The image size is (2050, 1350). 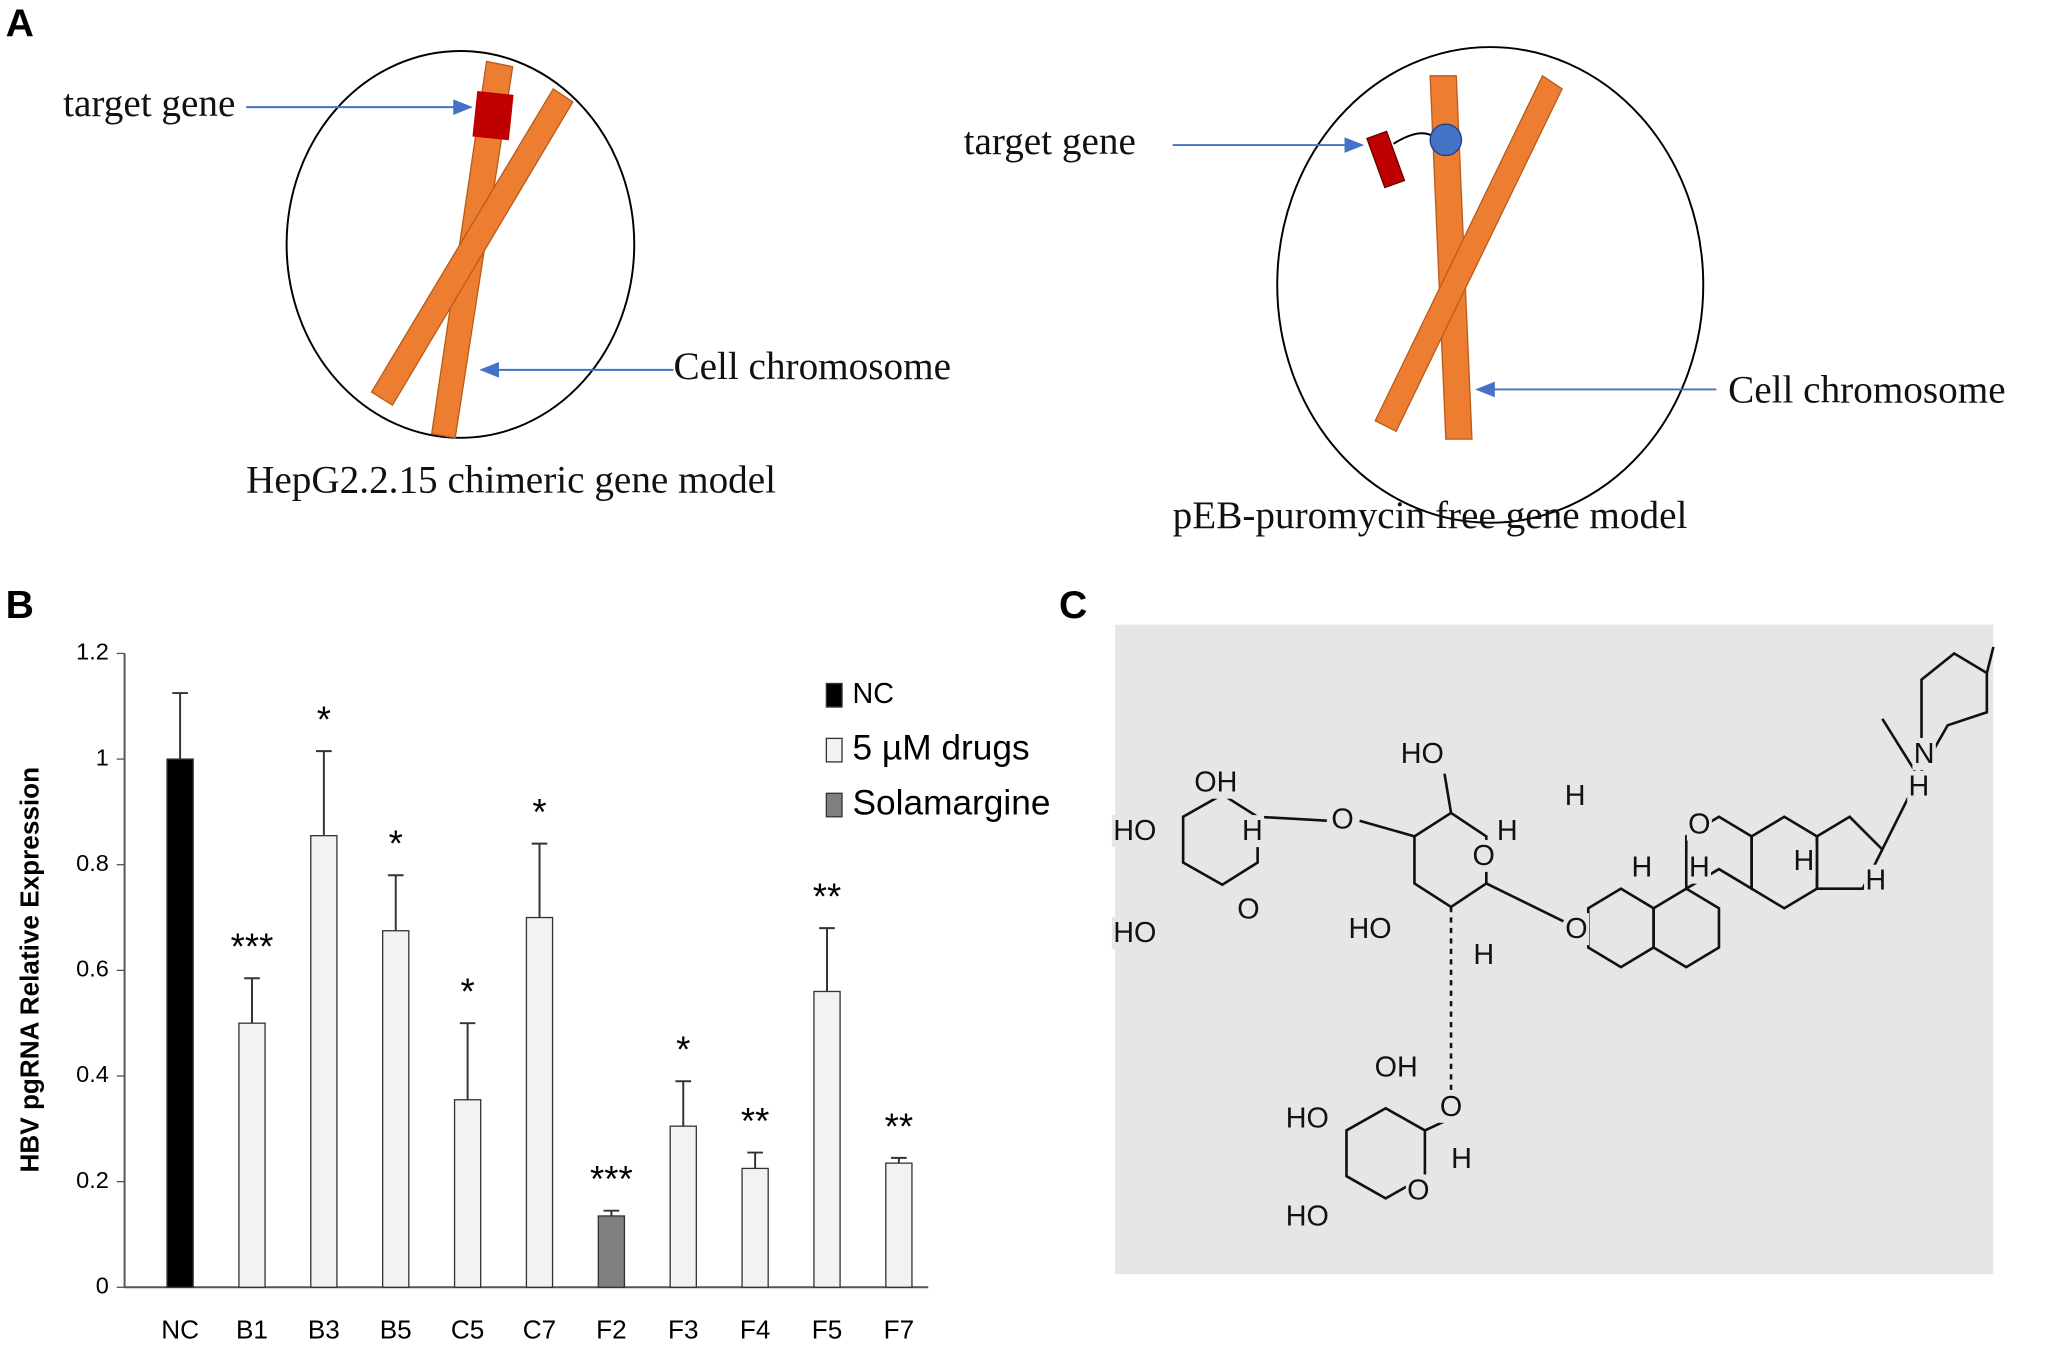 What do you see at coordinates (683, 1330) in the screenshot?
I see `x-tick-label: F3` at bounding box center [683, 1330].